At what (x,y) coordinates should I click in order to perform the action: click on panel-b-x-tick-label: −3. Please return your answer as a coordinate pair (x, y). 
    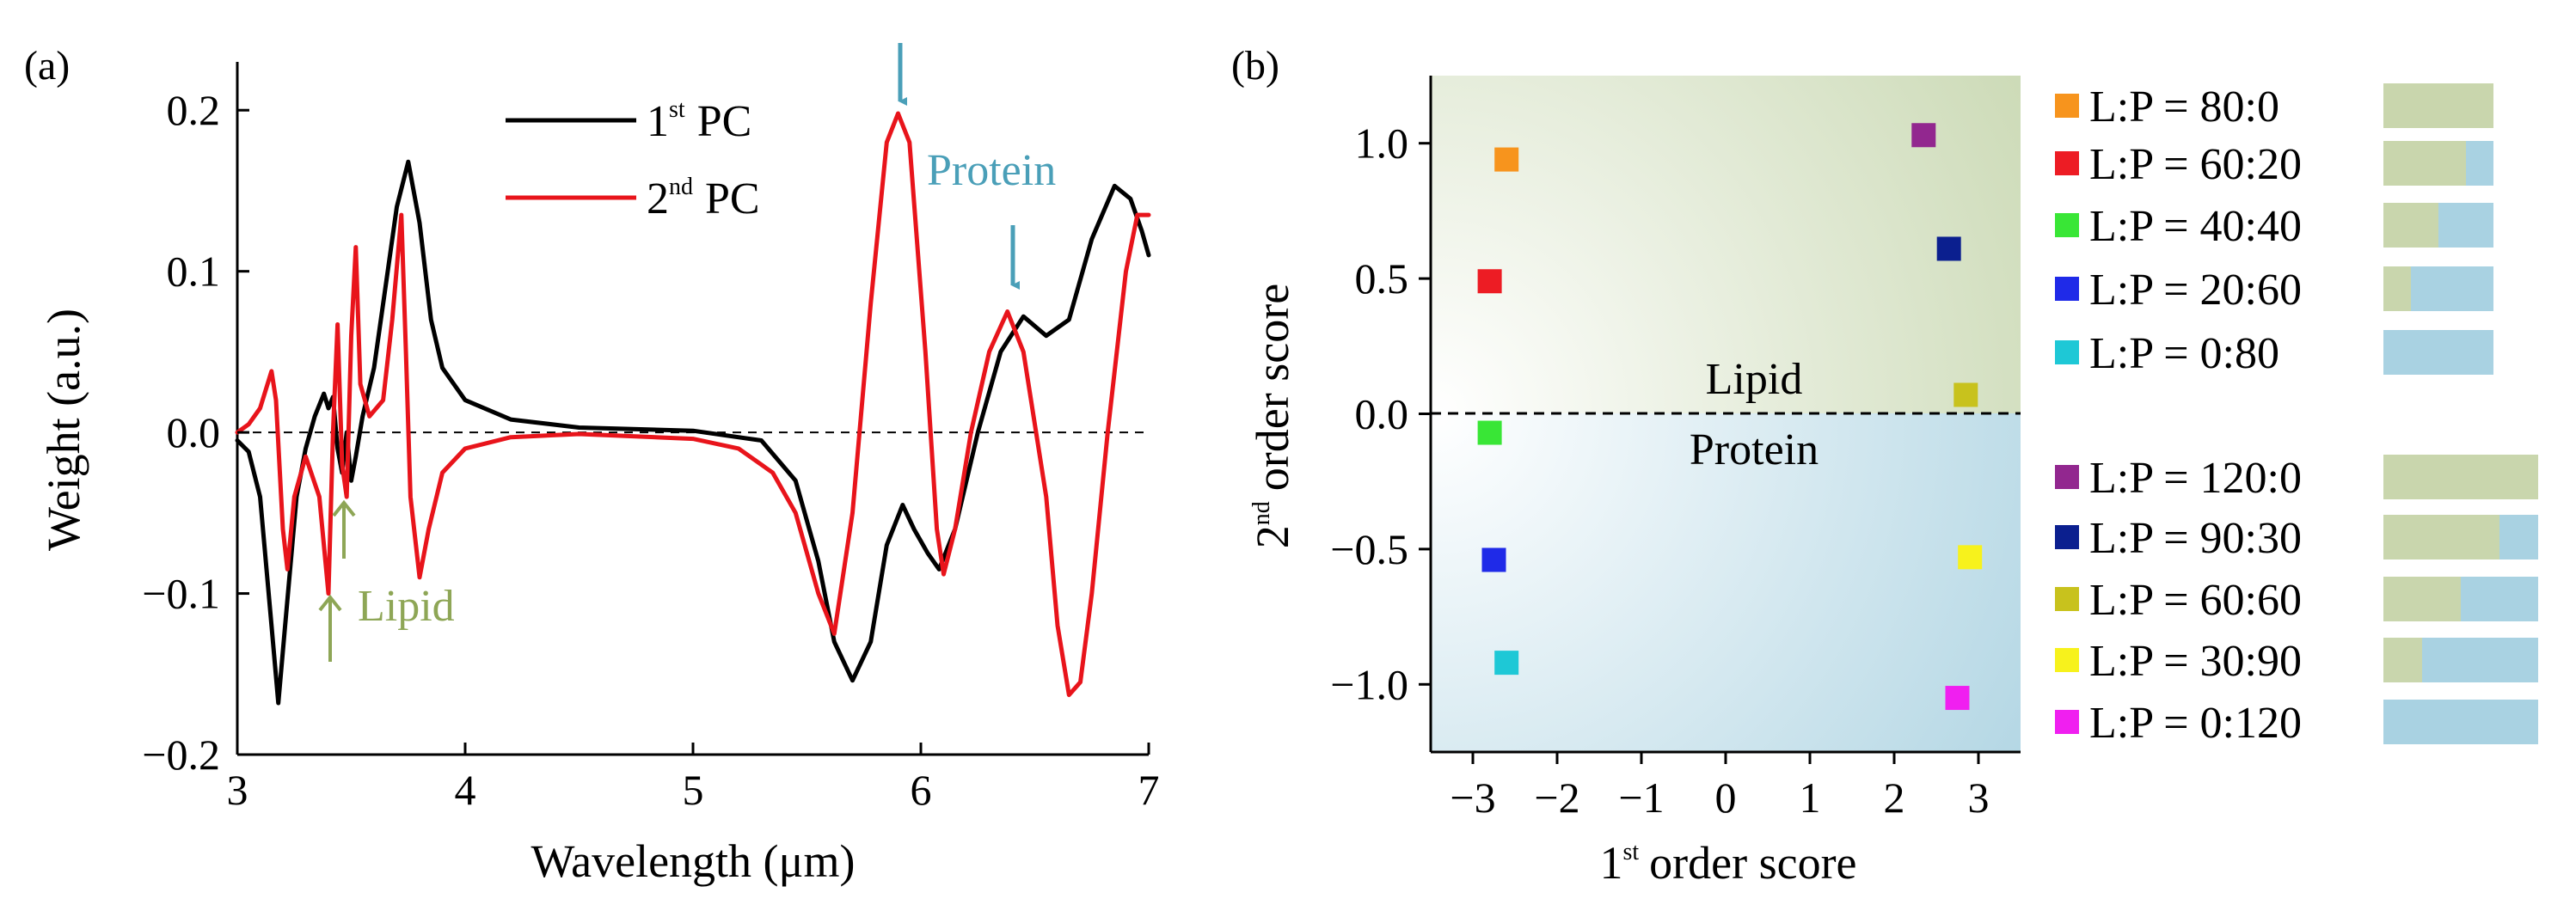
    Looking at the image, I should click on (1472, 797).